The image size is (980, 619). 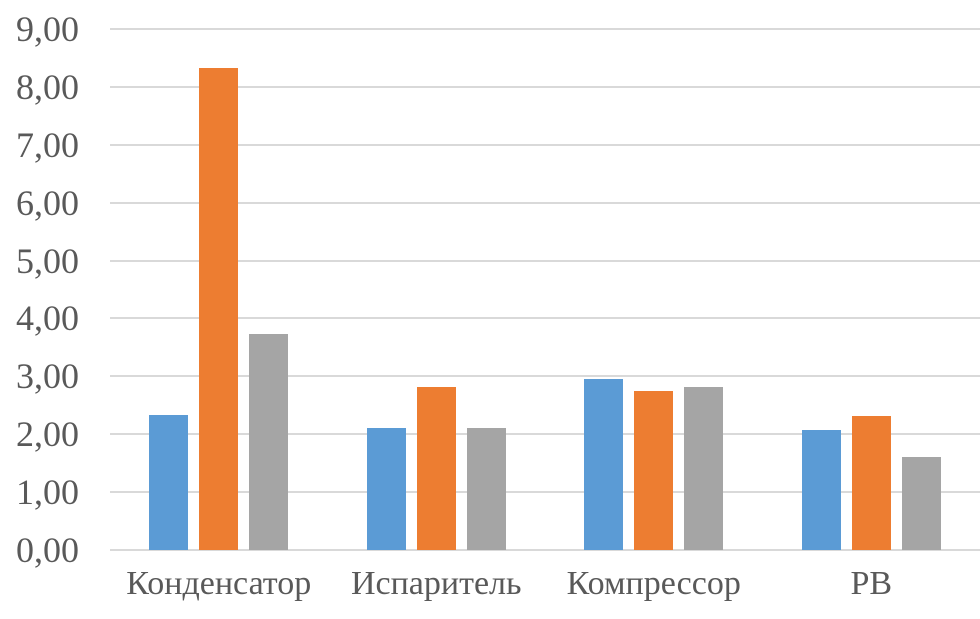 I want to click on y-tick-label: 7,00, so click(x=47, y=144).